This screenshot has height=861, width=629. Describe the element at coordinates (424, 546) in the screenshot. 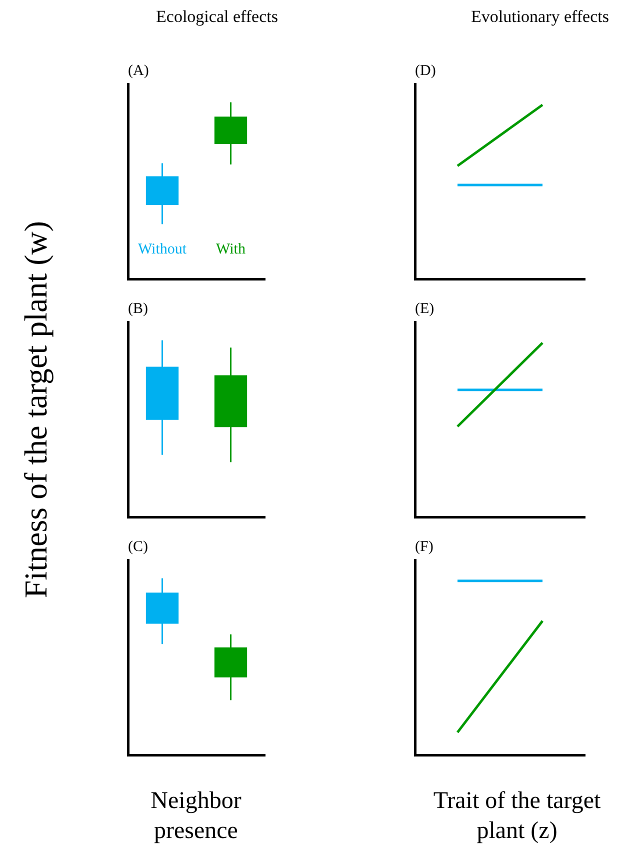

I see `chart-title: (F)` at that location.